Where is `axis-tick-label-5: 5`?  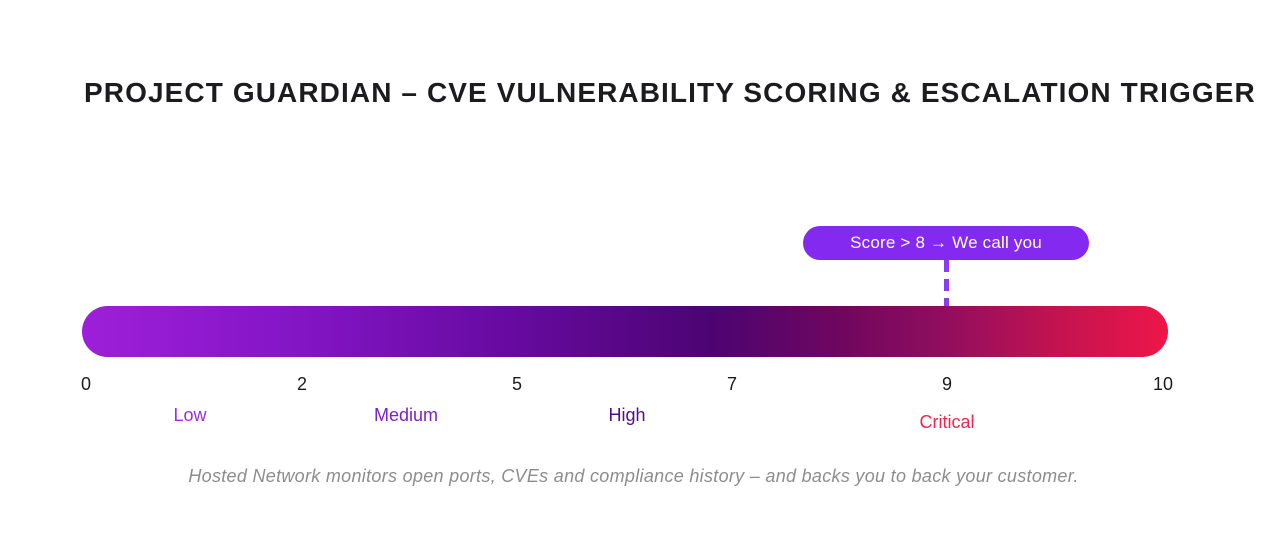
axis-tick-label-5: 5 is located at coordinates (517, 384).